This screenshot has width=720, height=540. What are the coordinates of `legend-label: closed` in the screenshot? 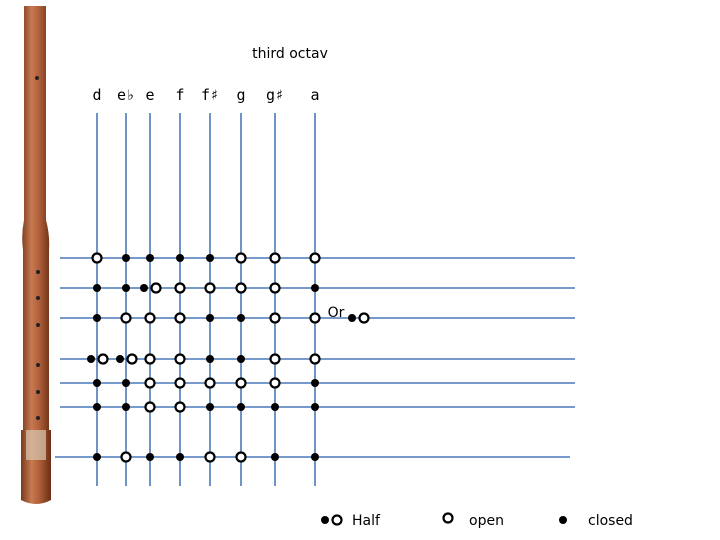 It's located at (610, 521).